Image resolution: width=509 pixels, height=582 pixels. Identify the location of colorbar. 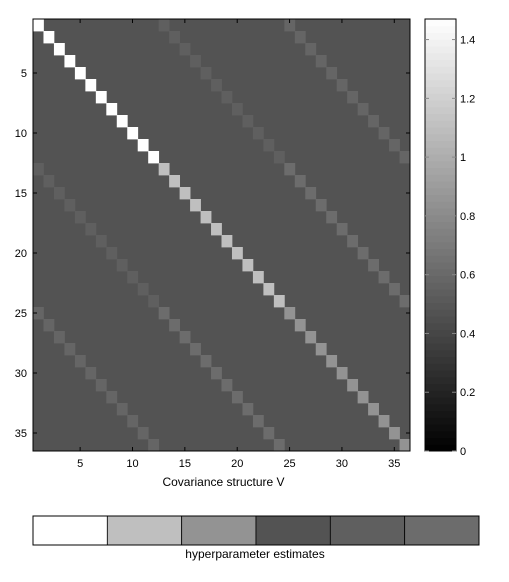
(440, 235).